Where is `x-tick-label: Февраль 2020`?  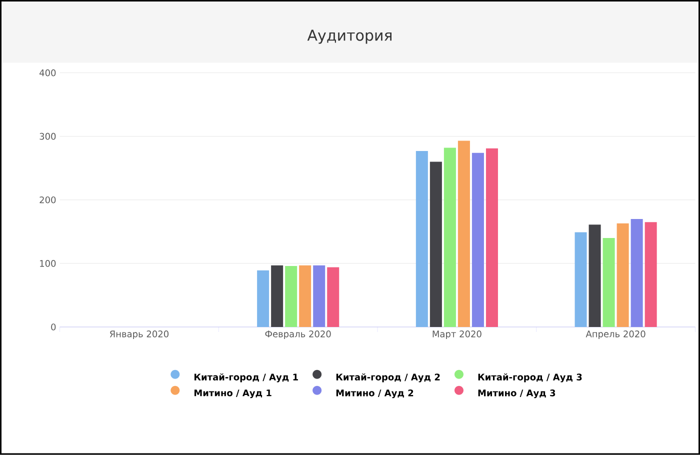 x-tick-label: Февраль 2020 is located at coordinates (298, 335).